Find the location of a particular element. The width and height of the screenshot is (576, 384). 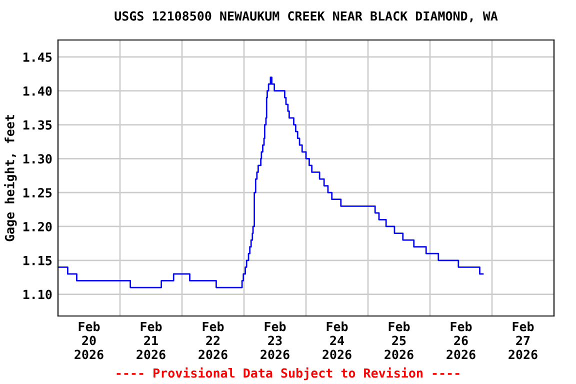

y-tick-label: 1.45 is located at coordinates (37, 57).